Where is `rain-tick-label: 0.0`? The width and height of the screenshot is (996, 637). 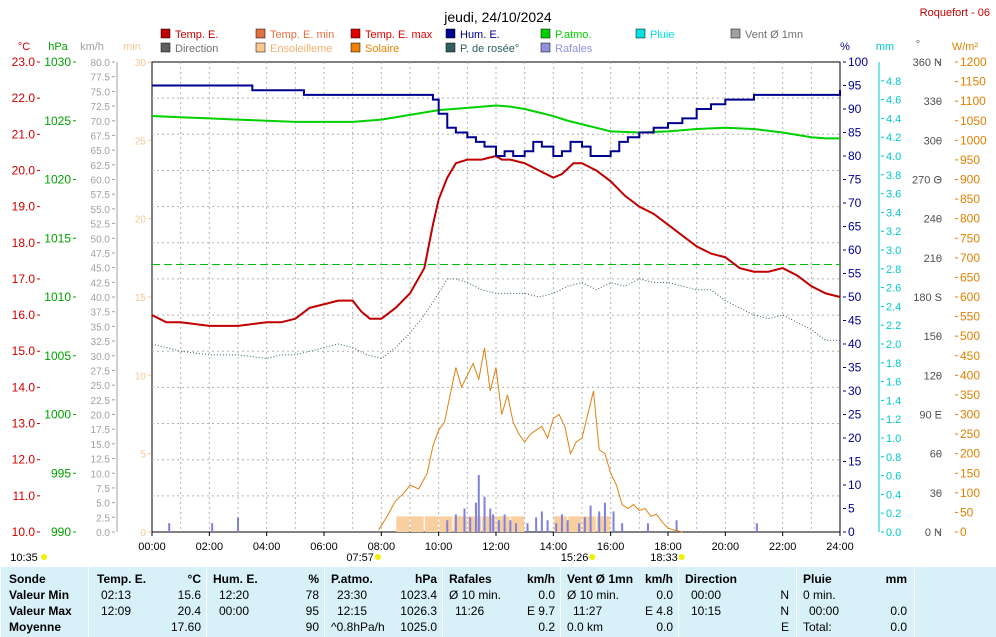 rain-tick-label: 0.0 is located at coordinates (893, 533).